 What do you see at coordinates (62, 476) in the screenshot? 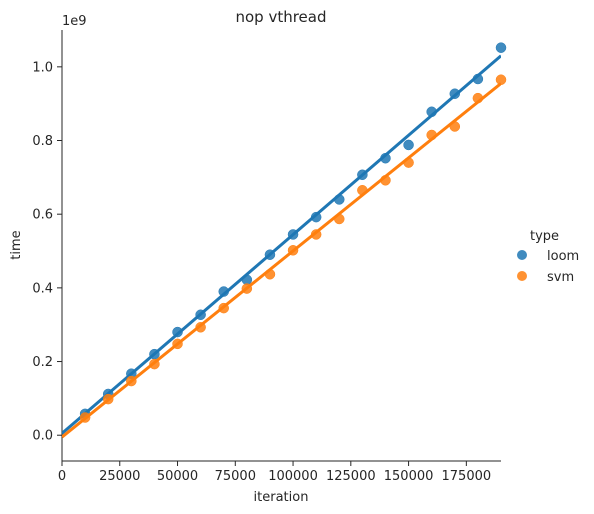
I see `x-tick-label: 0` at bounding box center [62, 476].